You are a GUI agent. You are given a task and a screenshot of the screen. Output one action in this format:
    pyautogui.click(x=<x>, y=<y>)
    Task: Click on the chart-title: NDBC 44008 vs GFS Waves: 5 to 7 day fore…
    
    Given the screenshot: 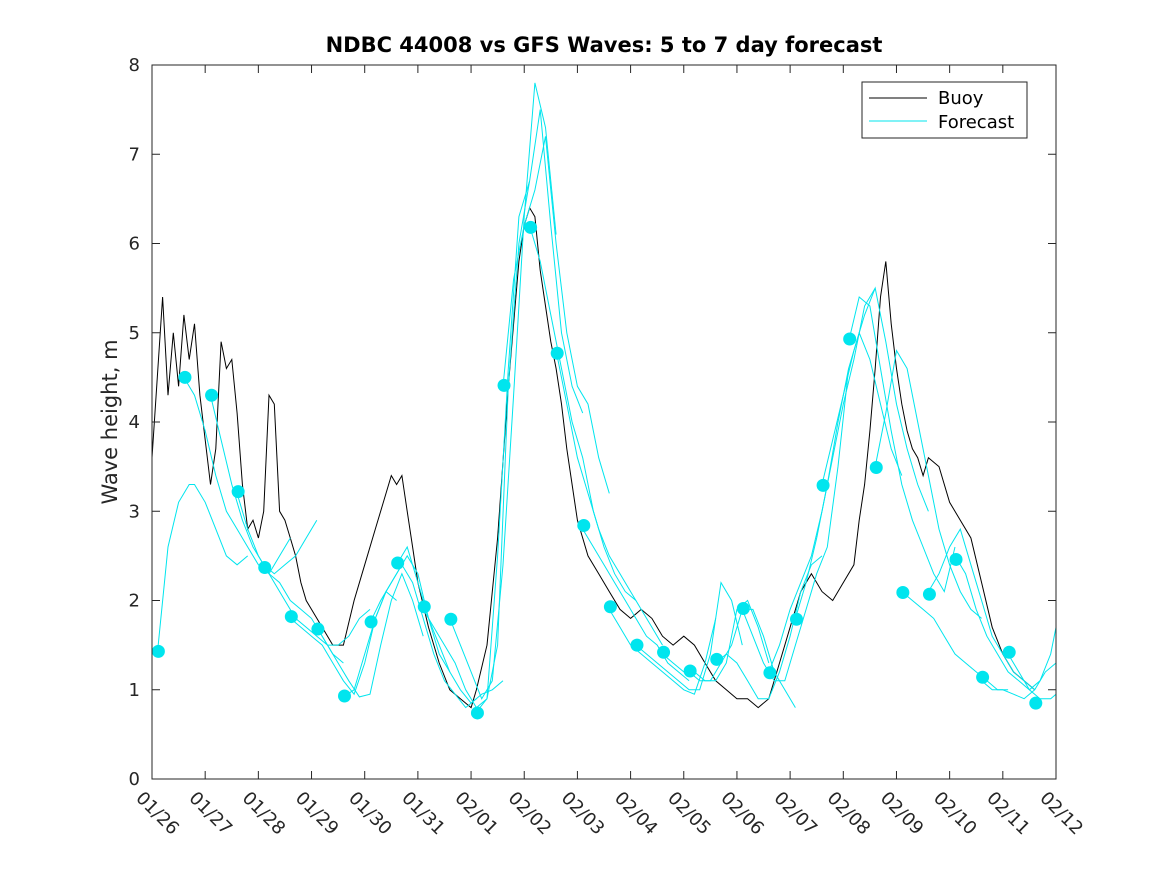 What is the action you would take?
    pyautogui.click(x=604, y=45)
    